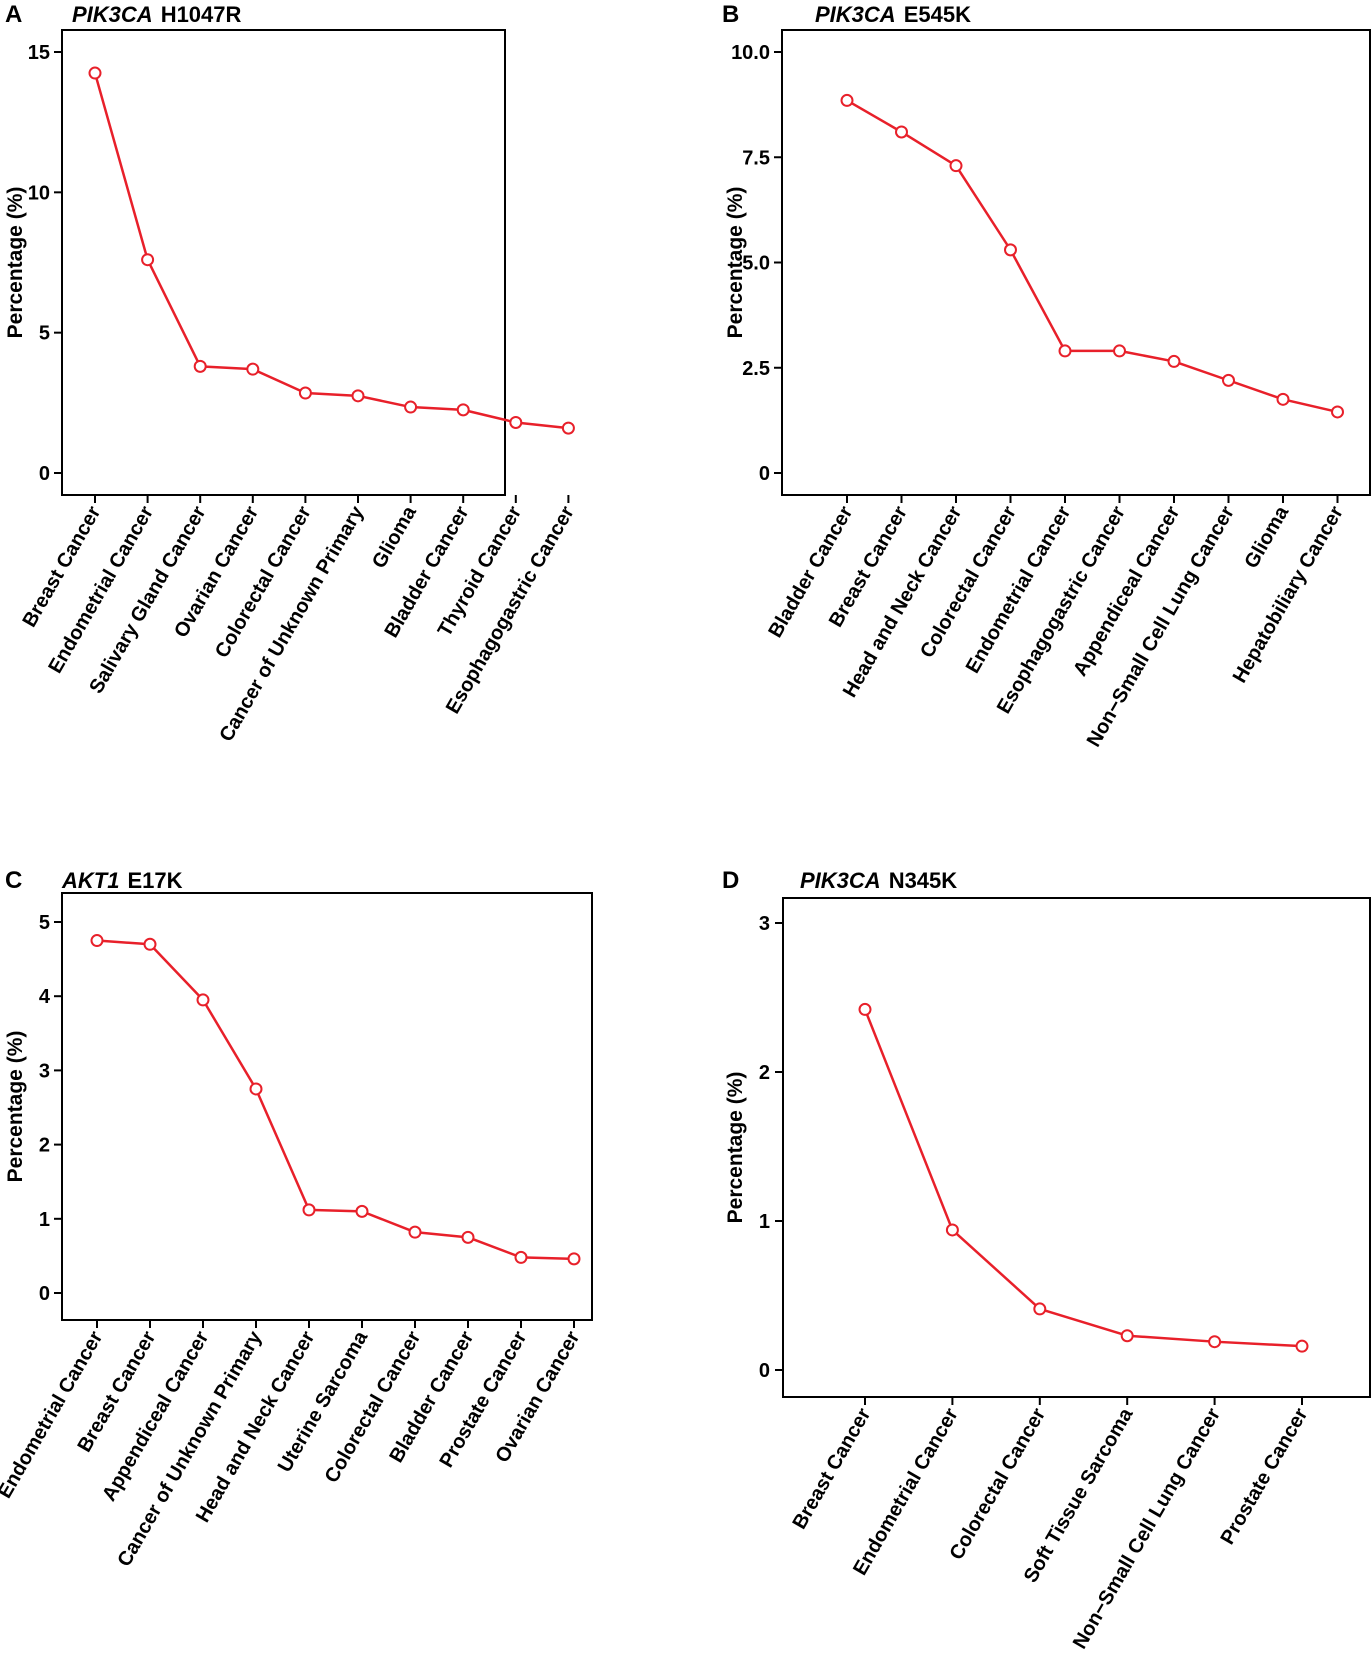  What do you see at coordinates (13, 880) in the screenshot?
I see `panel-letter: C` at bounding box center [13, 880].